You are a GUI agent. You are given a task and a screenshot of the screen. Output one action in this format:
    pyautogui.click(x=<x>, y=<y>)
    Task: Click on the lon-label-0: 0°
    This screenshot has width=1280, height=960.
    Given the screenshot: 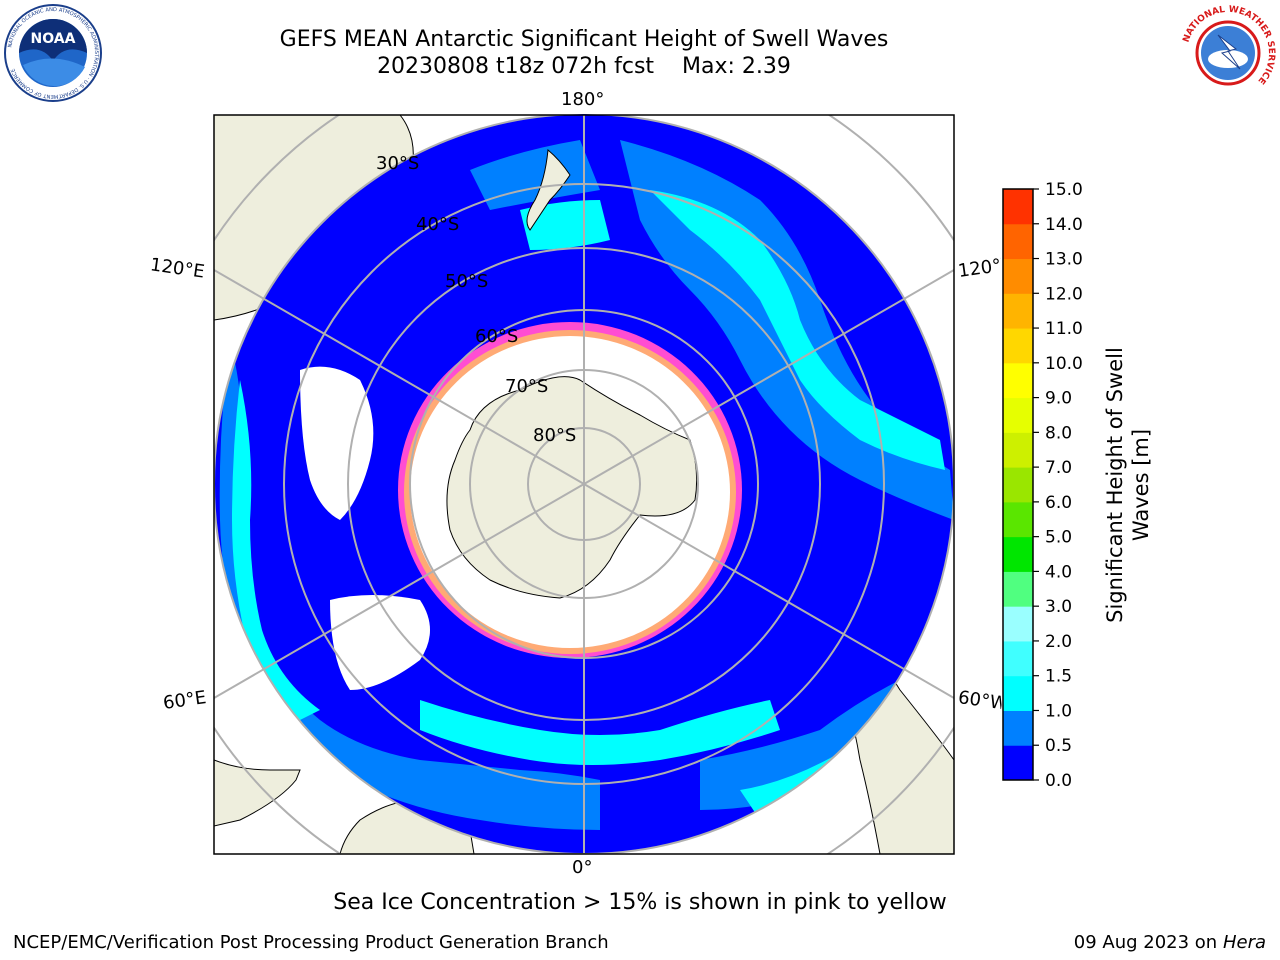 What is the action you would take?
    pyautogui.click(x=582, y=867)
    